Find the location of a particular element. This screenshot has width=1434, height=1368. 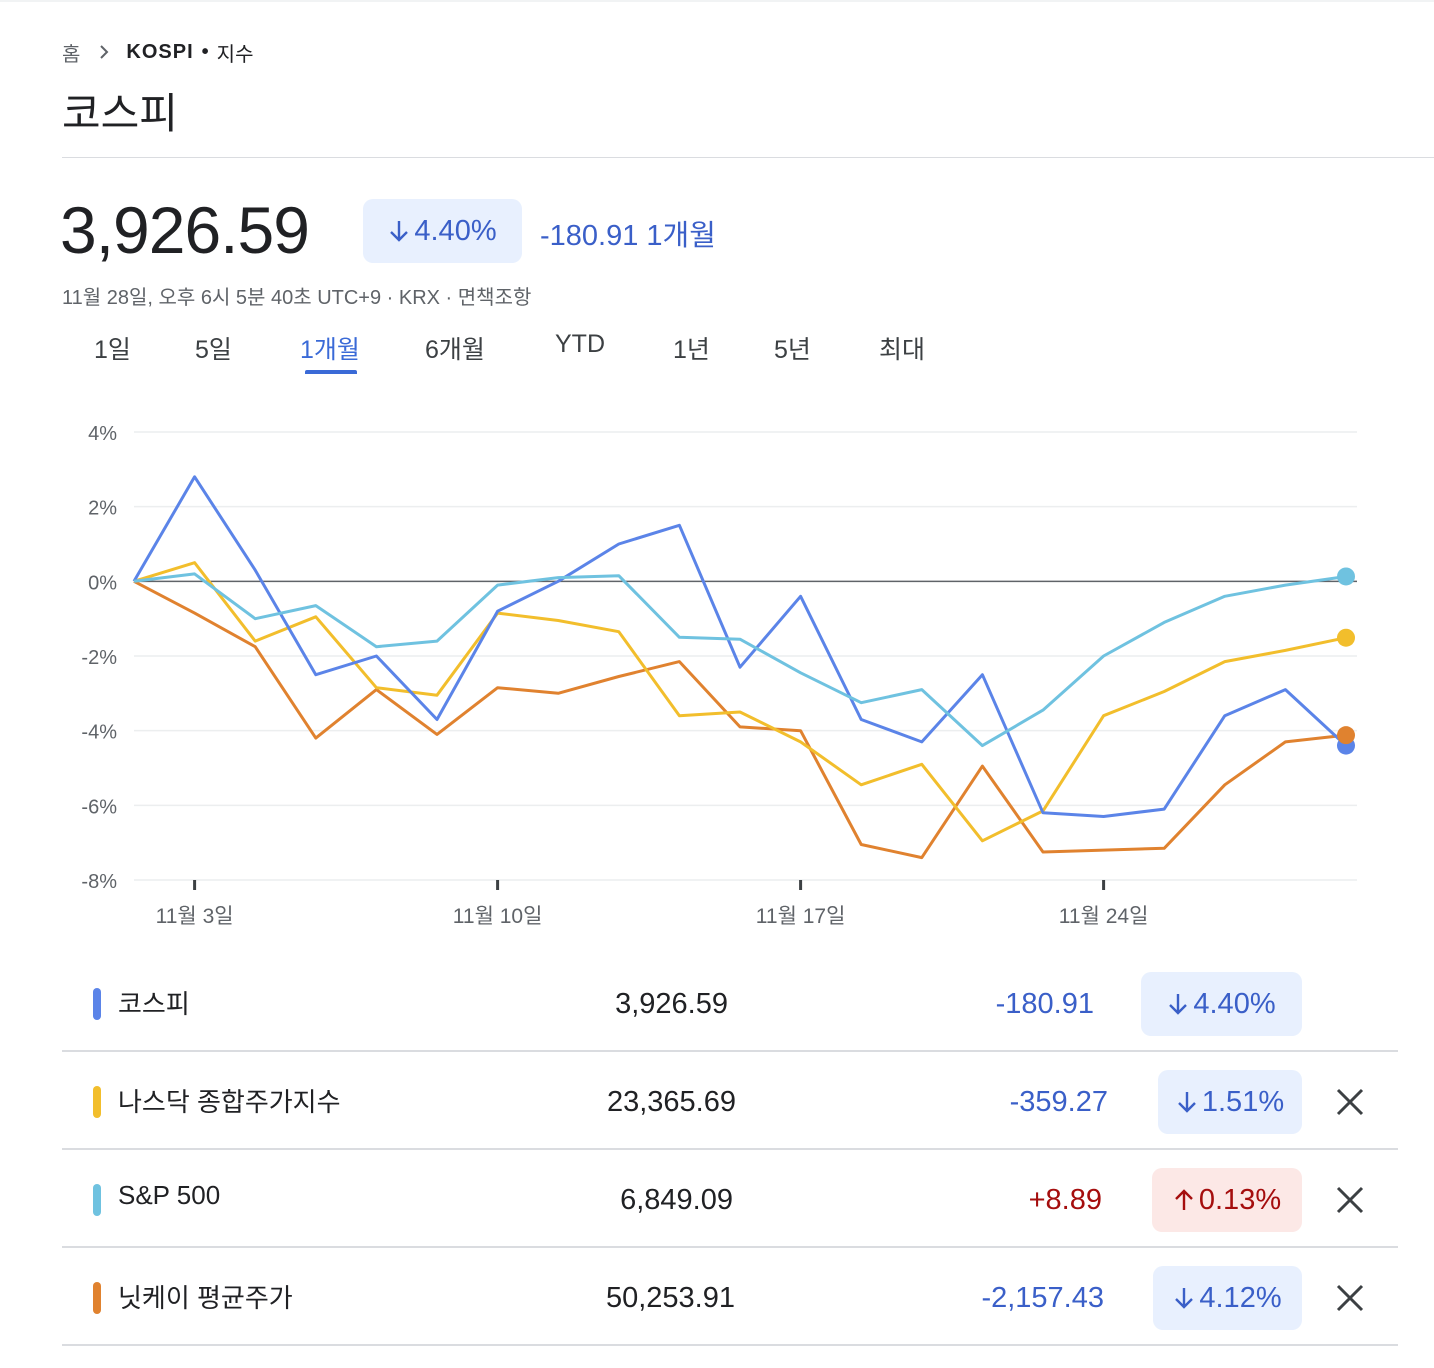

breadcrumb: 홈 KOSPI • 지수 is located at coordinates (157, 52).